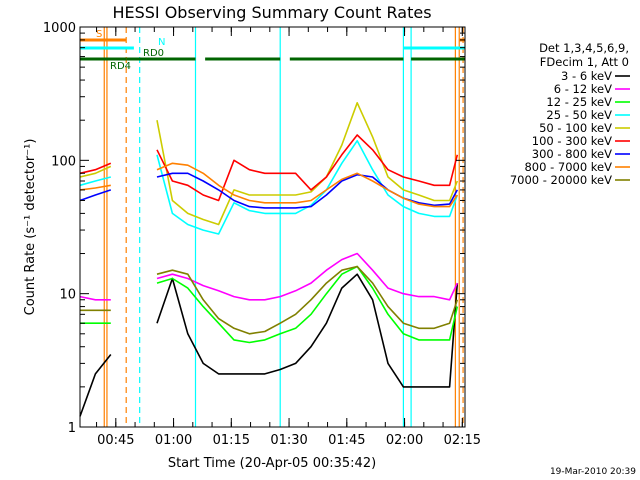  I want to click on chart-title: HESSI Observing Summary Count Rates, so click(271, 12).